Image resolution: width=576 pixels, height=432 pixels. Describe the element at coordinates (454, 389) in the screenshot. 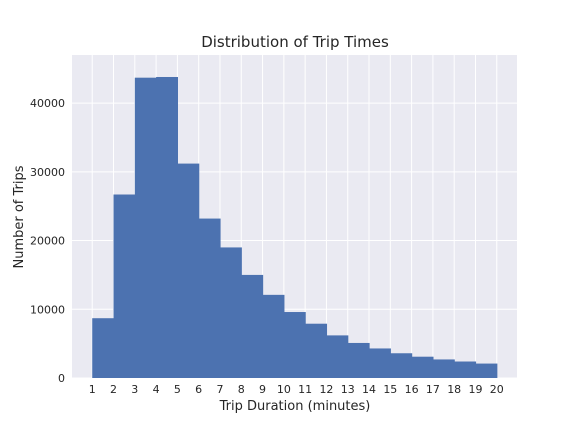

I see `x-tick-label: 18` at that location.